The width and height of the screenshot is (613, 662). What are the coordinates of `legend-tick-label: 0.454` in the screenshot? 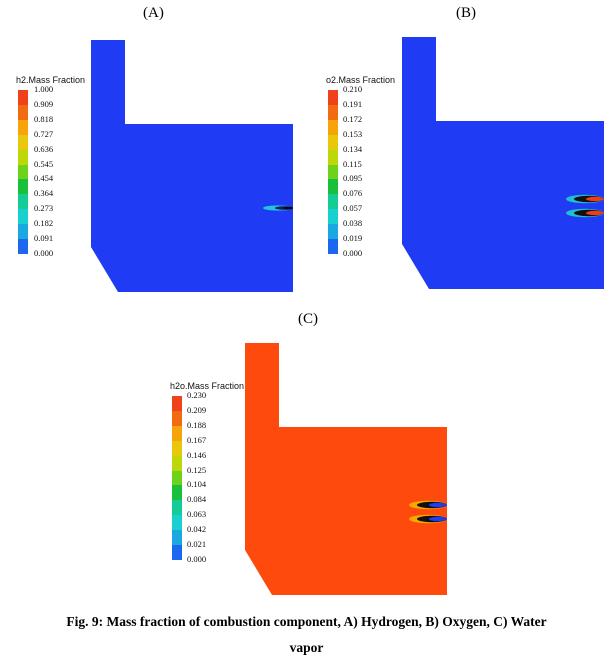 It's located at (44, 178).